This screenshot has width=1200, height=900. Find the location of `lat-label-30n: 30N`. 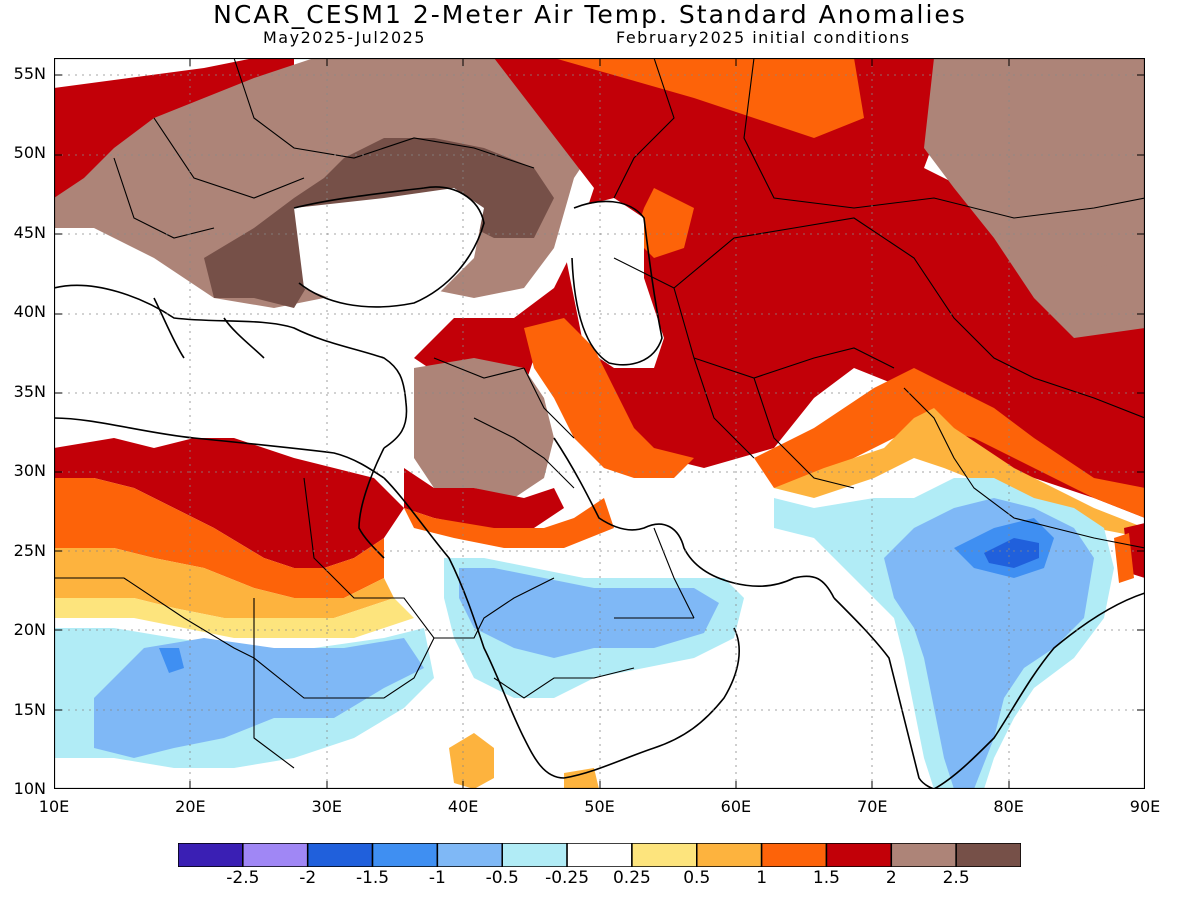

lat-label-30n: 30N is located at coordinates (29, 471).